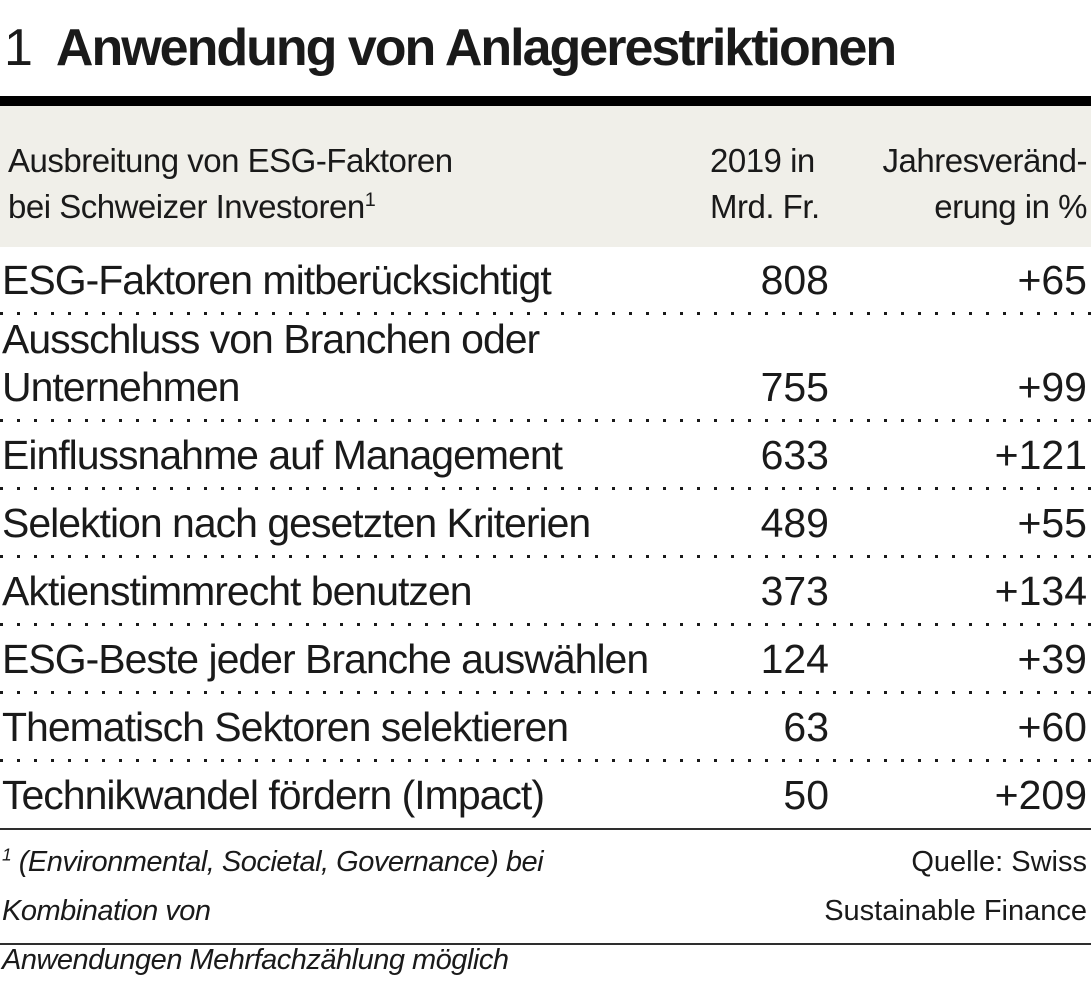 This screenshot has height=985, width=1091. Describe the element at coordinates (545, 101) in the screenshot. I see `title-rule` at that location.